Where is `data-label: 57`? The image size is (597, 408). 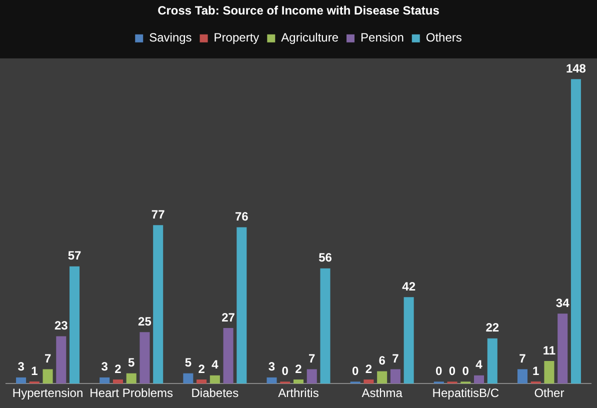
data-label: 57 is located at coordinates (75, 255).